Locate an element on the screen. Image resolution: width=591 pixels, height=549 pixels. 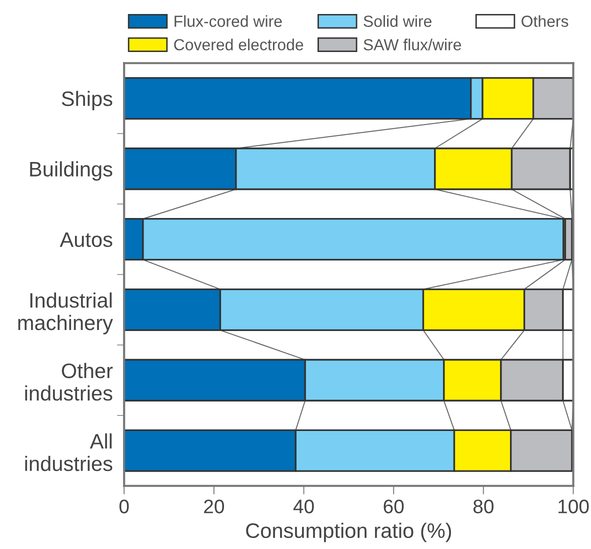
x-axis-title: Consumption ratio (%) is located at coordinates (349, 532).